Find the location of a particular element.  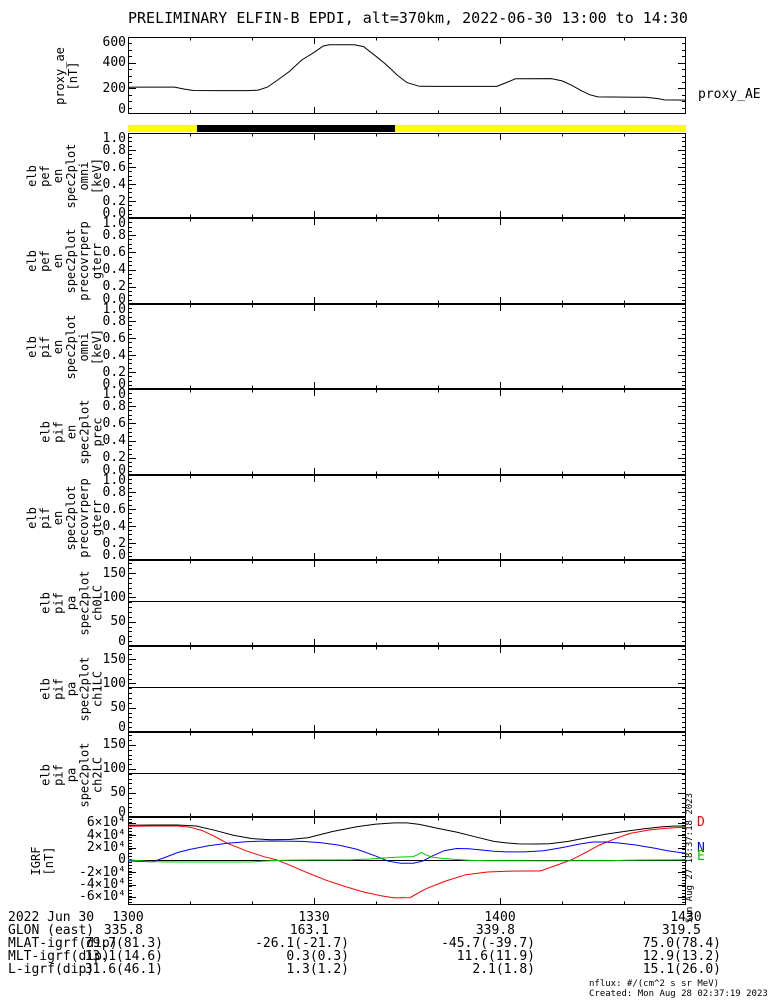

table-row-label: 2022 Jun 30 is located at coordinates (51, 917).